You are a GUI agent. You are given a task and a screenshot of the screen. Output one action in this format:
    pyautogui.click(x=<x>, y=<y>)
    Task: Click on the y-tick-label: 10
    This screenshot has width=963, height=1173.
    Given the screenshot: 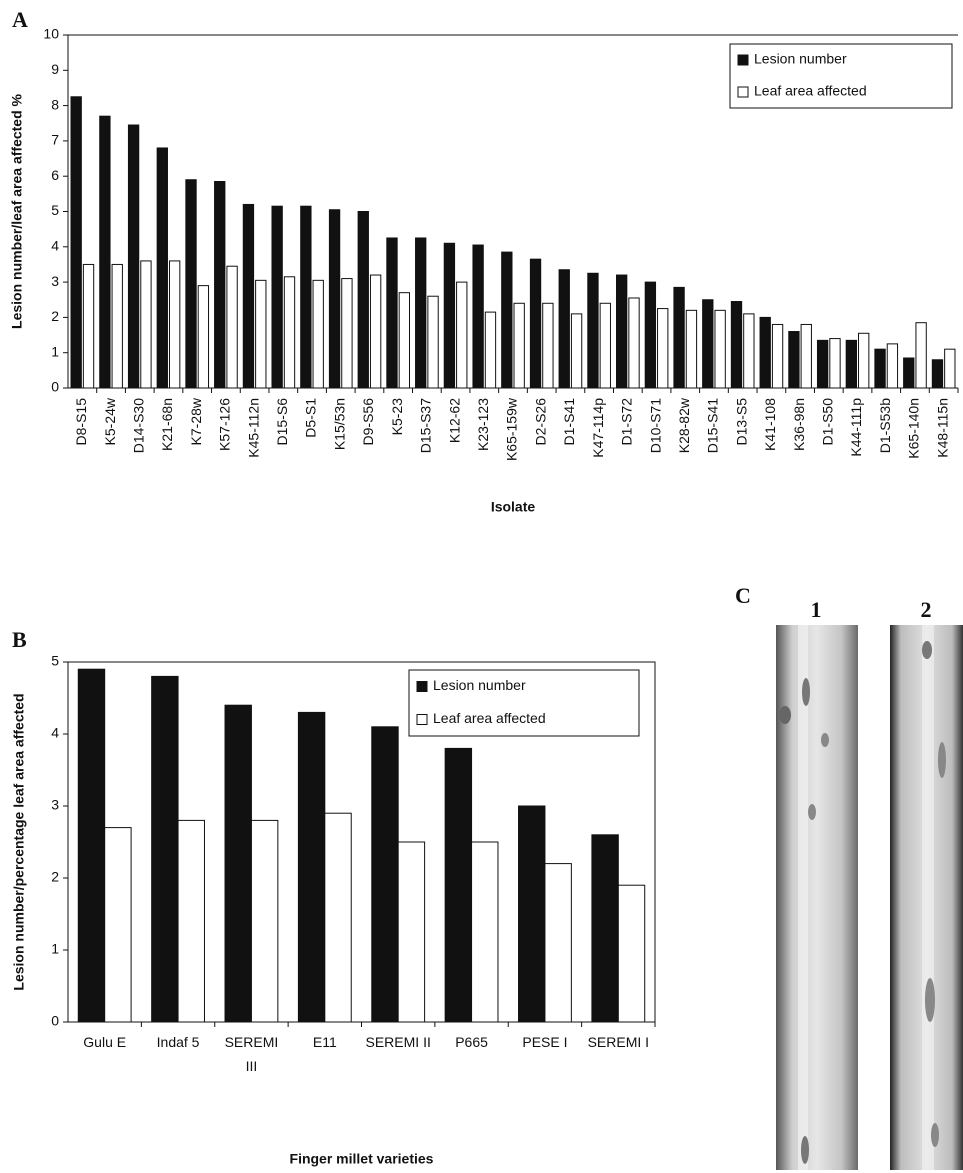 What is the action you would take?
    pyautogui.click(x=51, y=34)
    